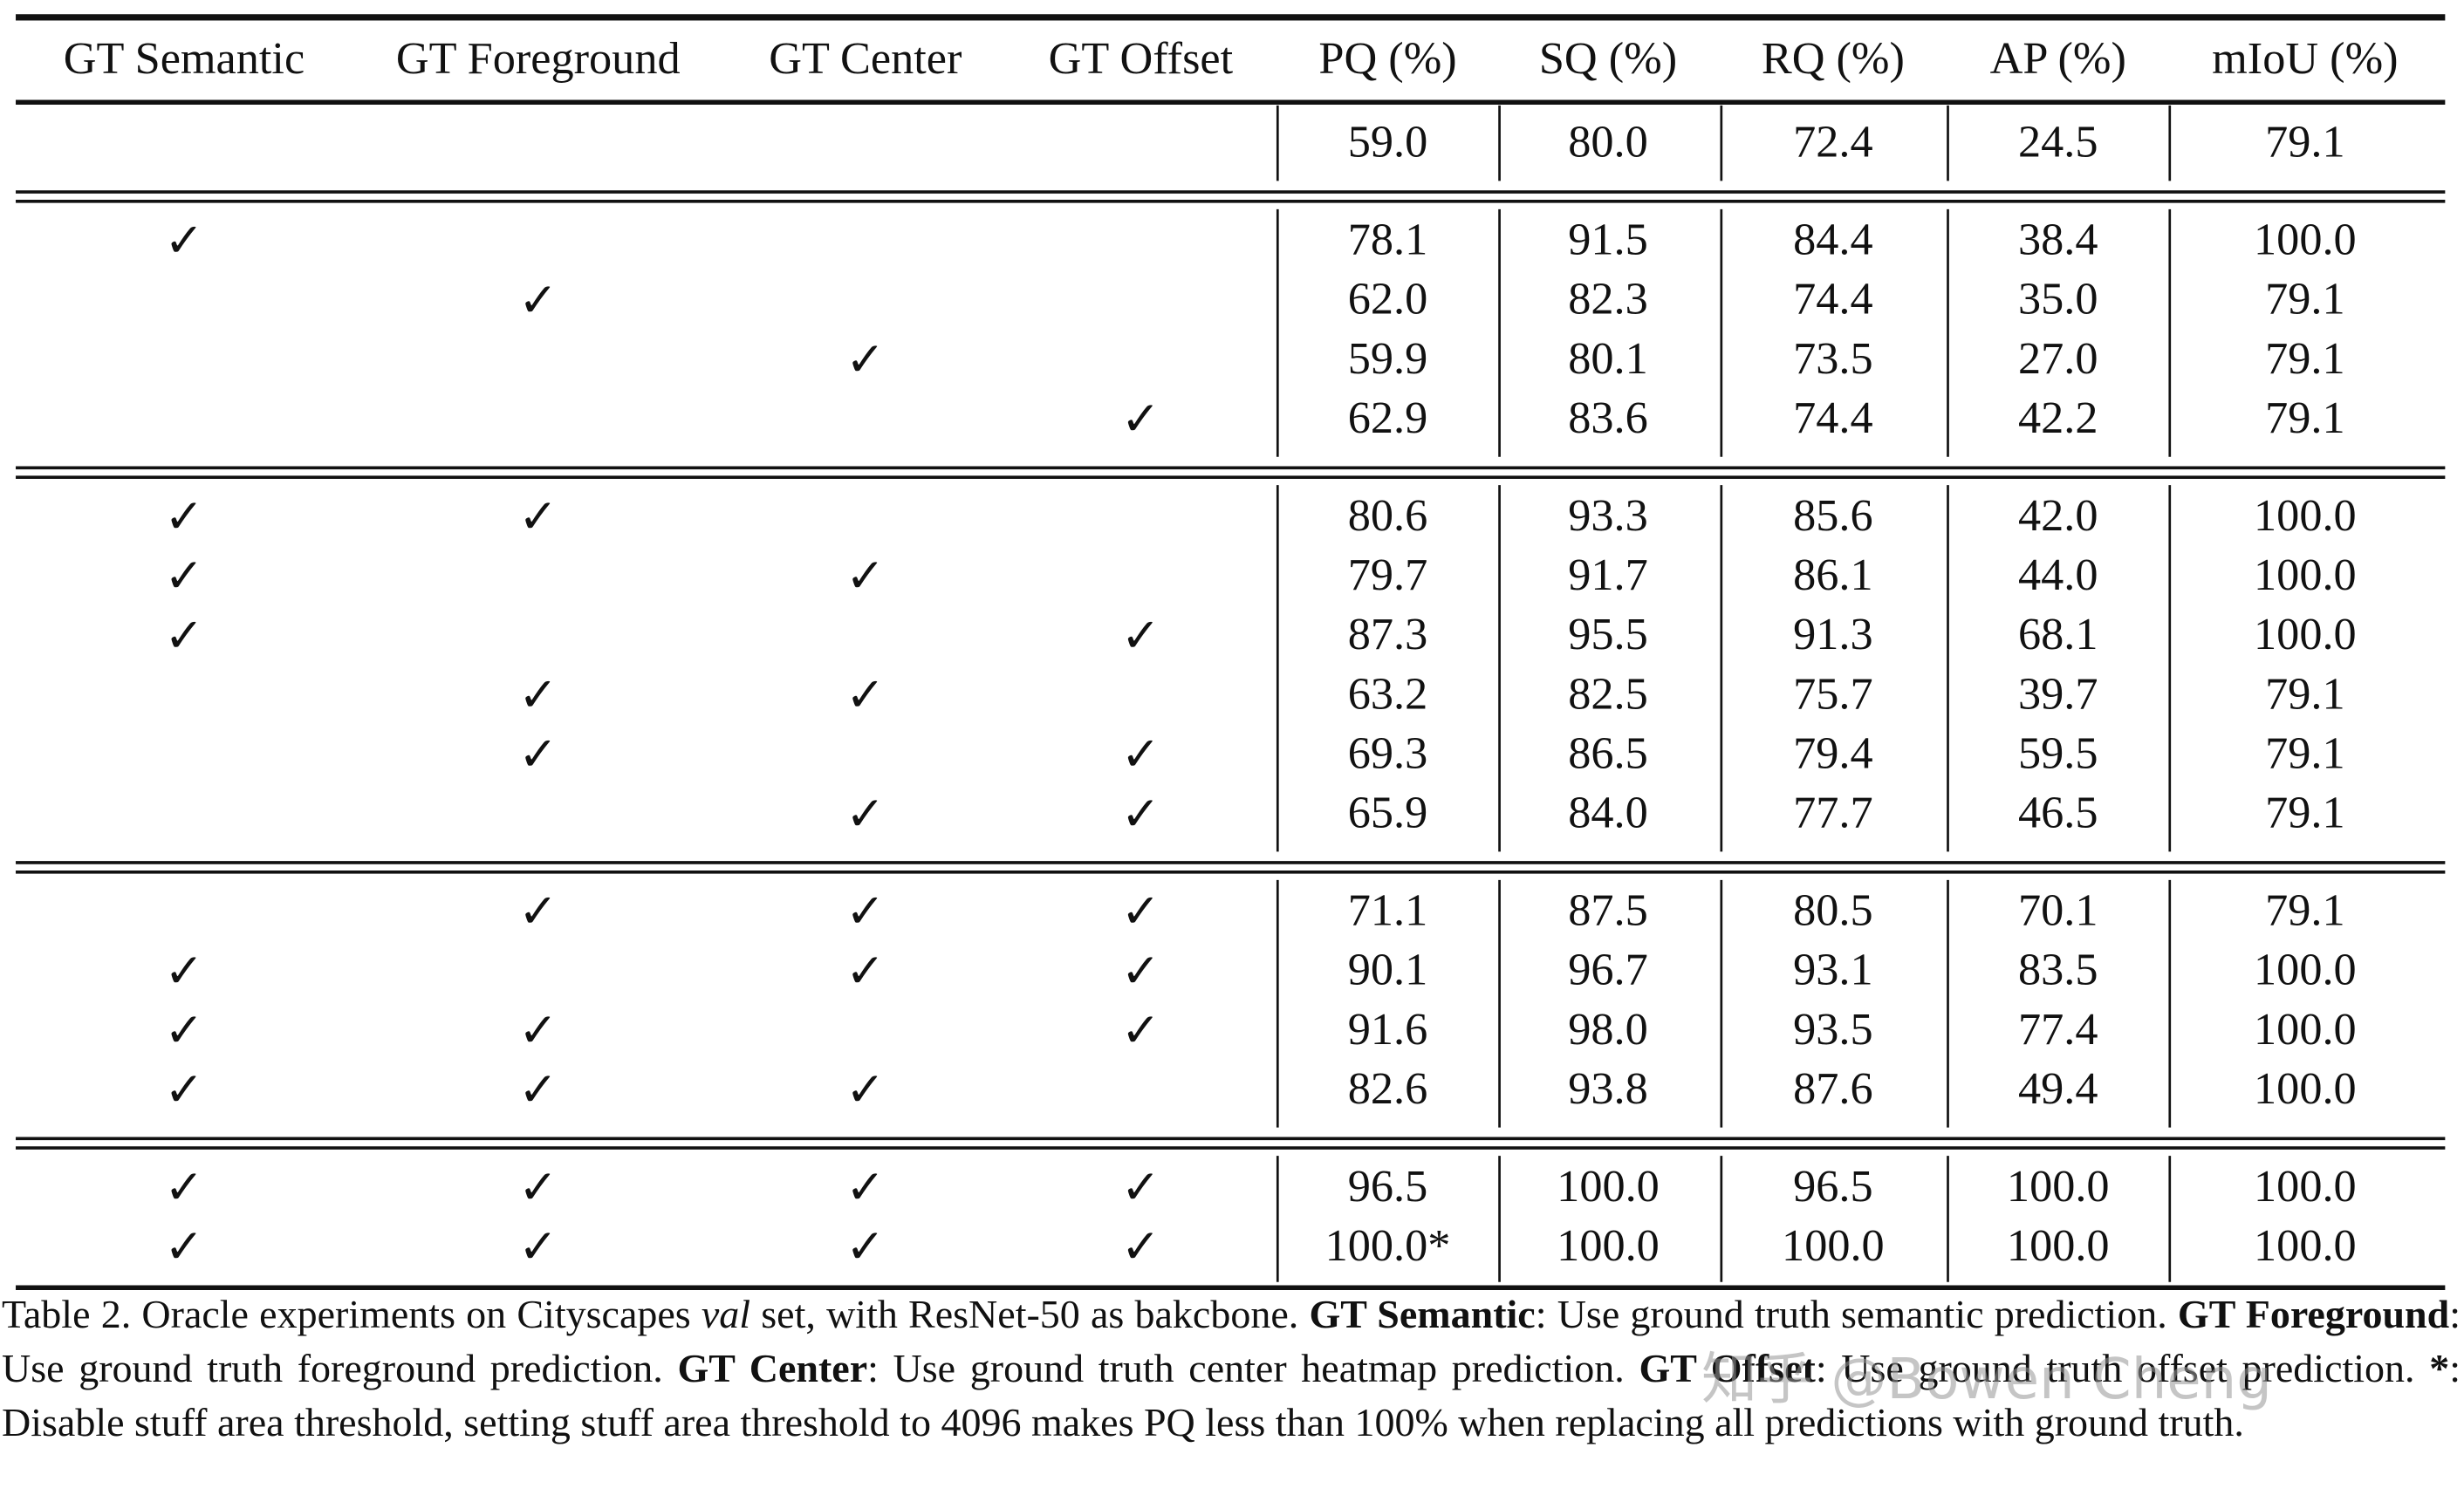  Describe the element at coordinates (1388, 634) in the screenshot. I see `value-cell: 87.3` at that location.